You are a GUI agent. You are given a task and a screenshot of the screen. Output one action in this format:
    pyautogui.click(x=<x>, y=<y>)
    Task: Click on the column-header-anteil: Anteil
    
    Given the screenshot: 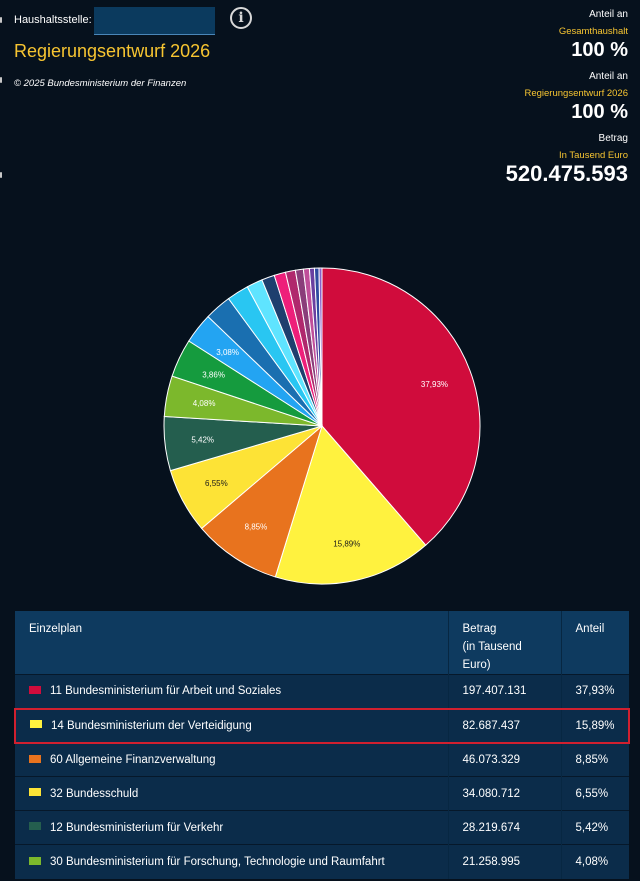 What is the action you would take?
    pyautogui.click(x=594, y=643)
    